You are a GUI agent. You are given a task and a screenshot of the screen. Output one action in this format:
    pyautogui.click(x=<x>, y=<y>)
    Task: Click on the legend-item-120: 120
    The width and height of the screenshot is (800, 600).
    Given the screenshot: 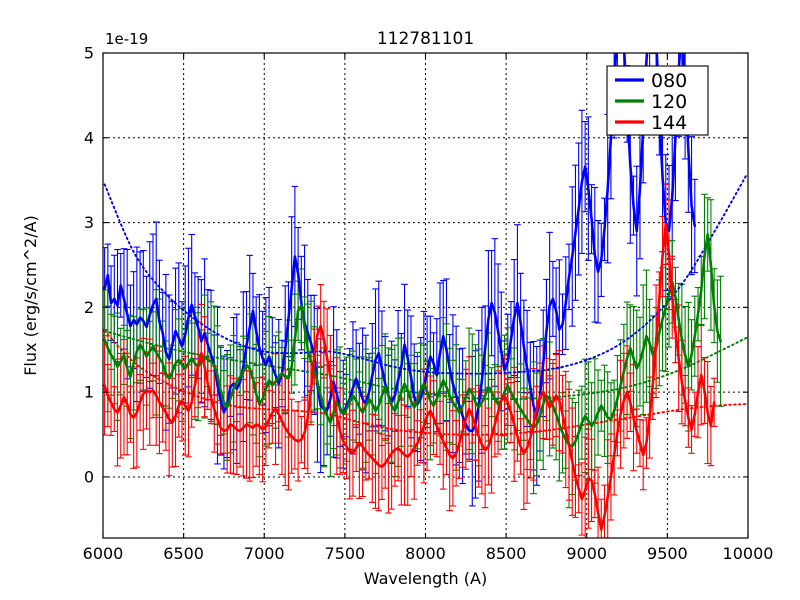 What is the action you would take?
    pyautogui.click(x=651, y=102)
    